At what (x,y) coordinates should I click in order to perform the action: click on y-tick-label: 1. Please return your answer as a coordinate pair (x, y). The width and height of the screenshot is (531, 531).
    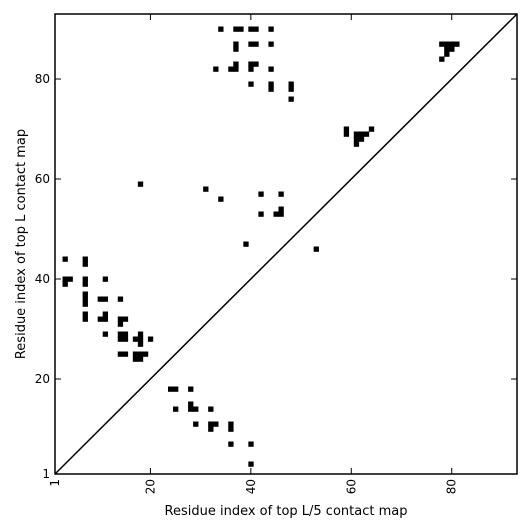
    Looking at the image, I should click on (46, 474).